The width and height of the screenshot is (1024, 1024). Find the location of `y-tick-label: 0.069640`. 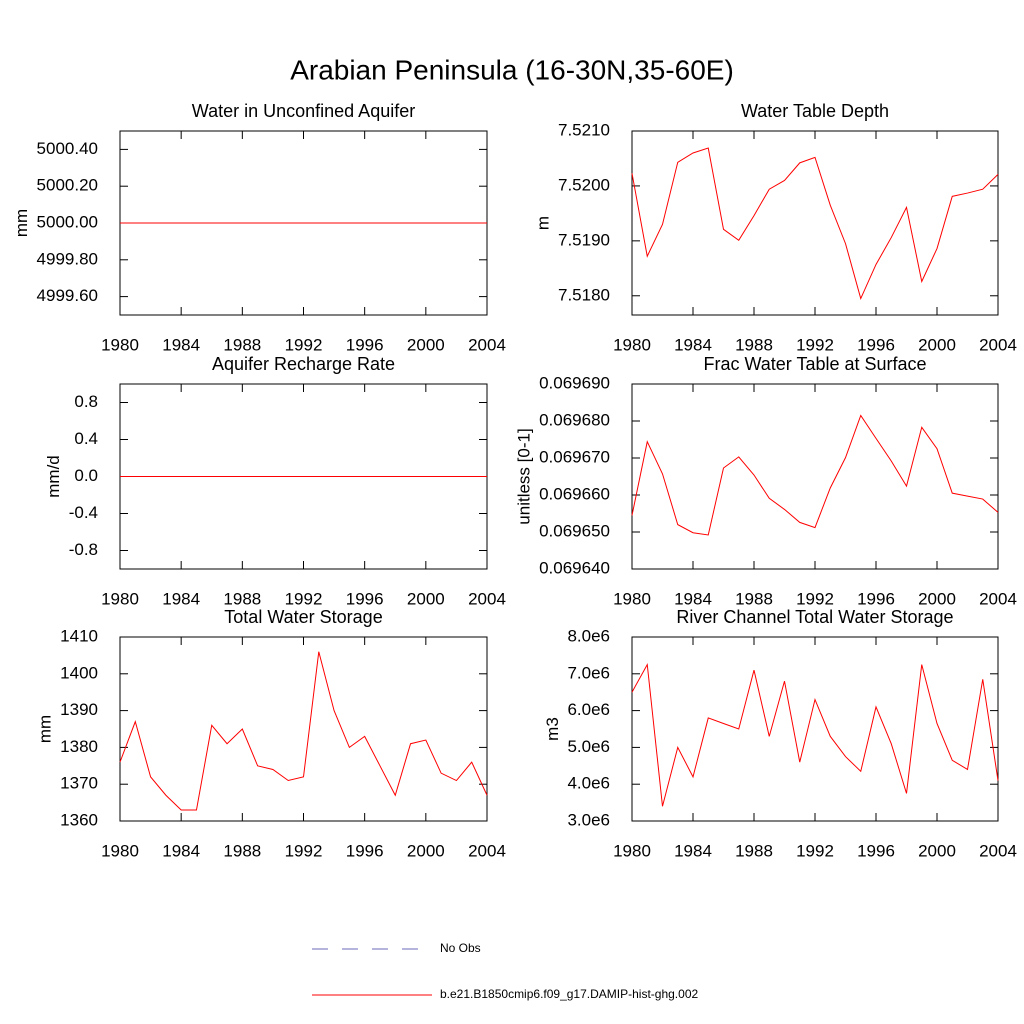

y-tick-label: 0.069640 is located at coordinates (574, 567).